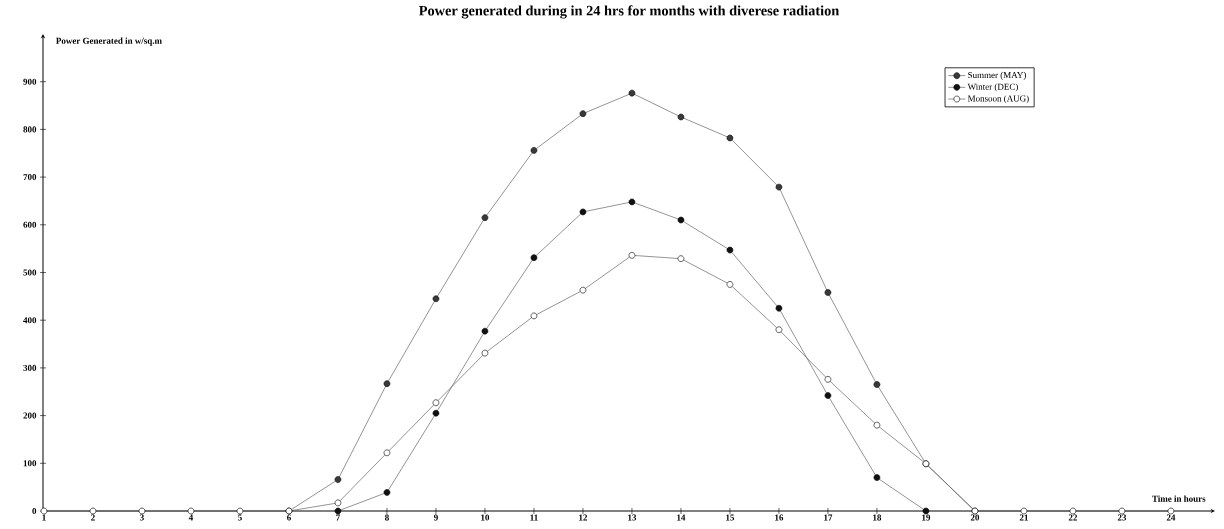 The width and height of the screenshot is (1224, 529). I want to click on y-tick-label: 500, so click(30, 272).